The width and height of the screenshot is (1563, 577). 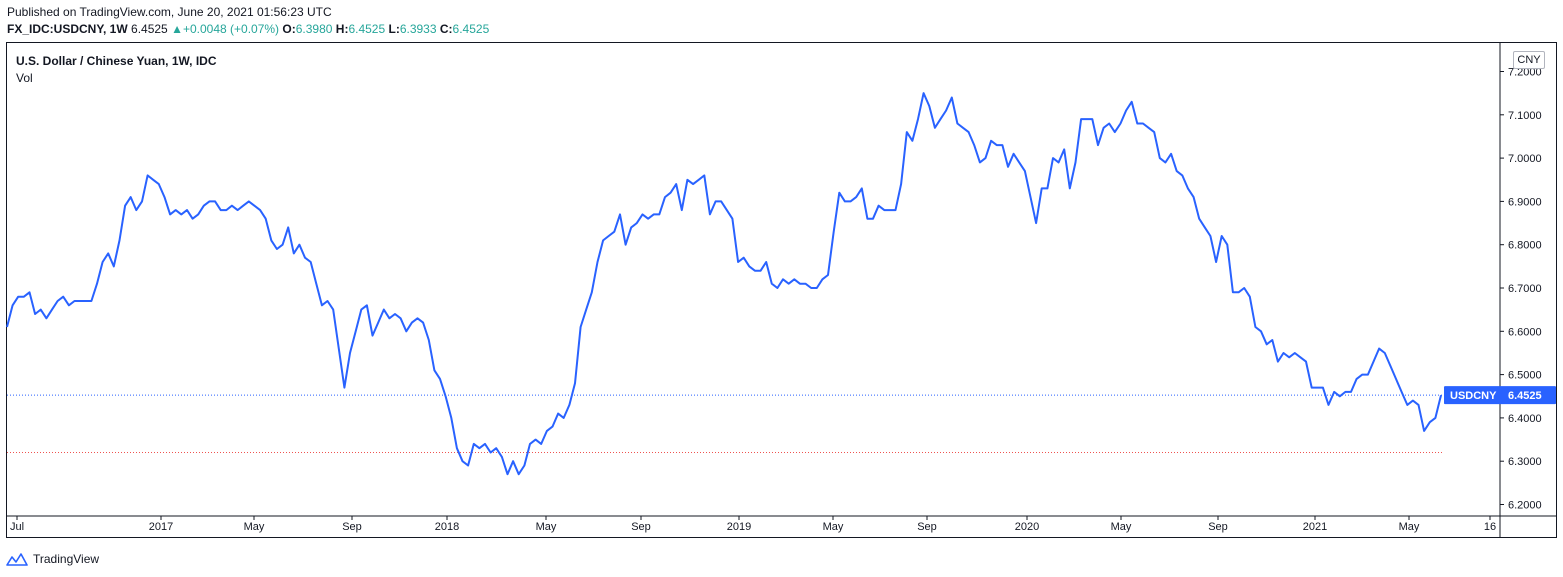 I want to click on x-tick-label: 2020, so click(x=1027, y=527).